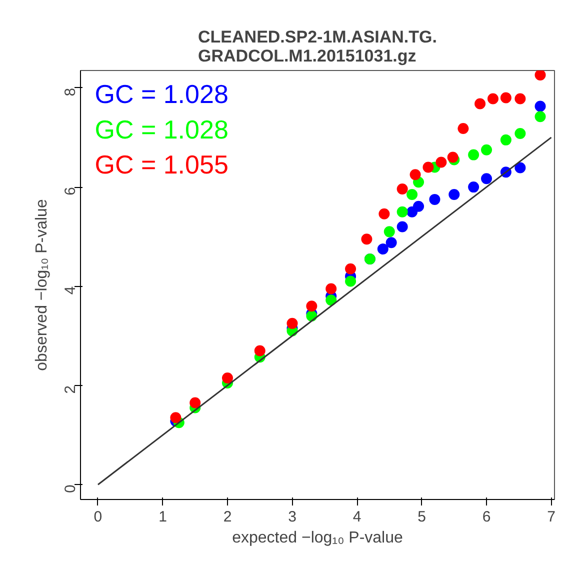 This screenshot has width=564, height=569. What do you see at coordinates (70, 191) in the screenshot?
I see `y-tick-label: 6` at bounding box center [70, 191].